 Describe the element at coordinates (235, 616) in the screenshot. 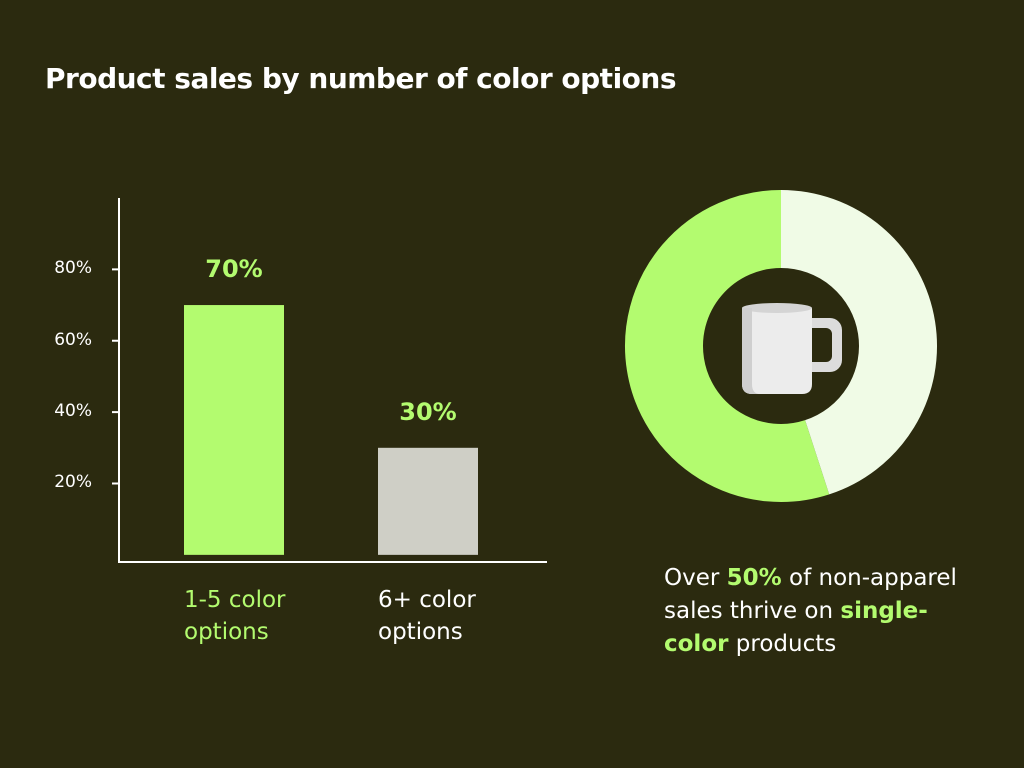

I see `x-tick-label: 1-5 color options` at that location.